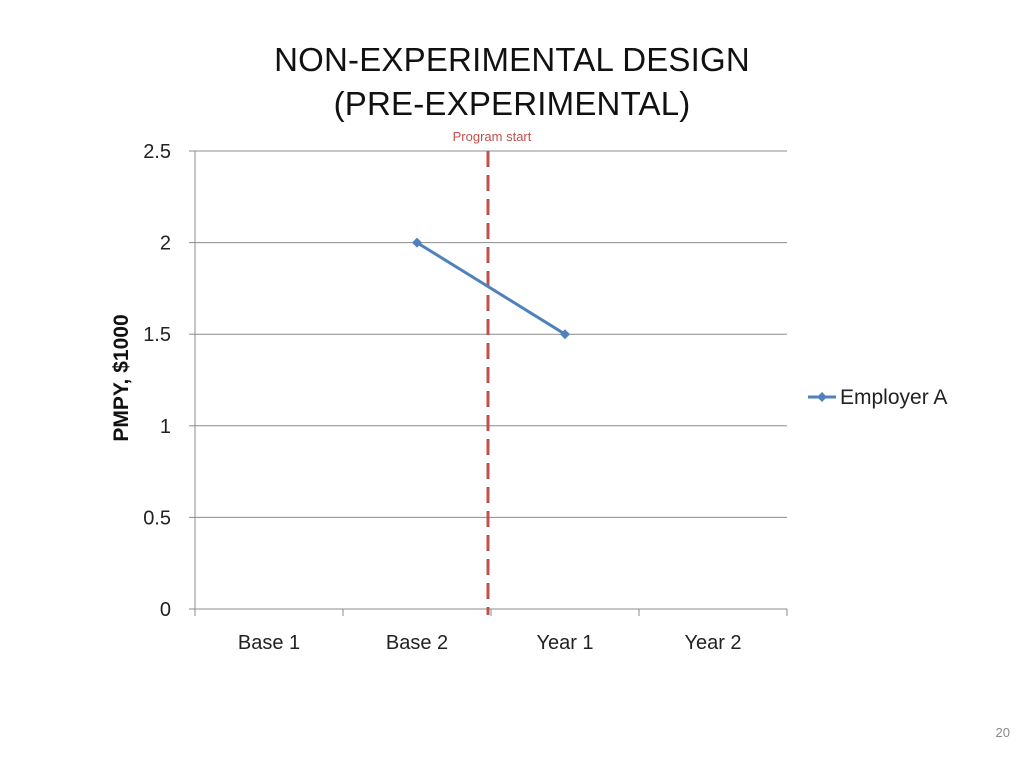  I want to click on x-tick-label: Year 2, so click(712, 643).